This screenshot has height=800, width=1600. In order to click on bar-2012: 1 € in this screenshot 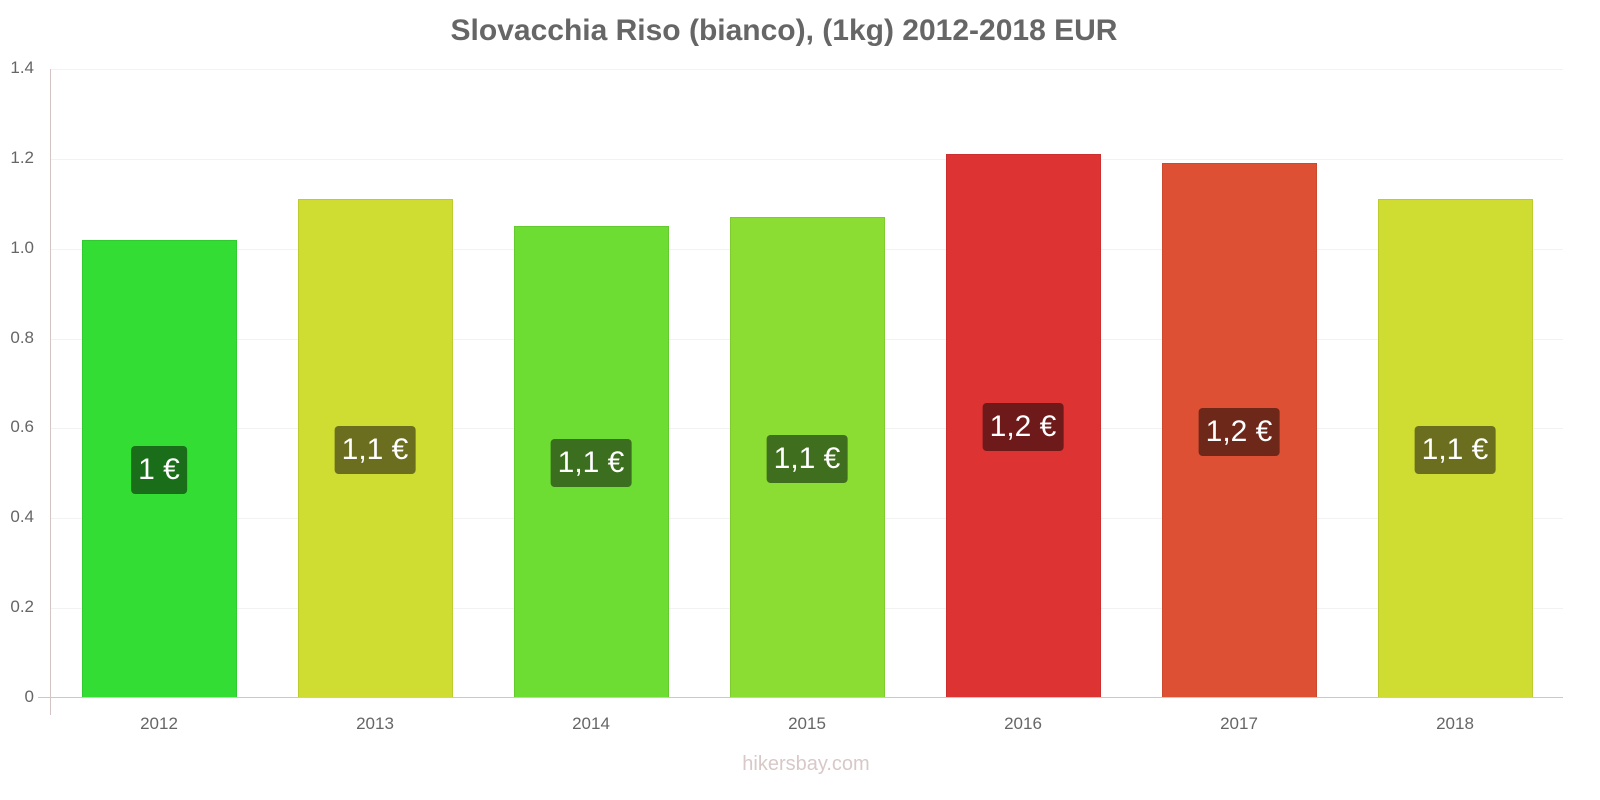, I will do `click(159, 468)`.